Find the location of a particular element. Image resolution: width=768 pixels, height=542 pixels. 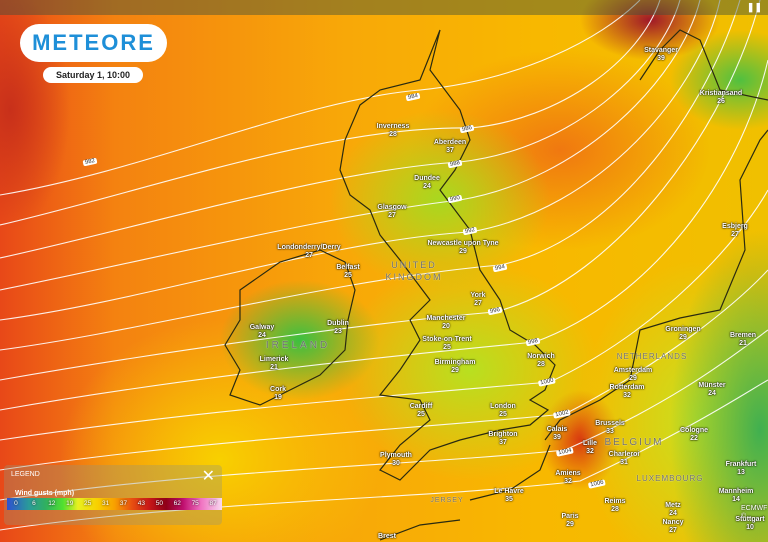

city-label: London 25 is located at coordinates (503, 411).